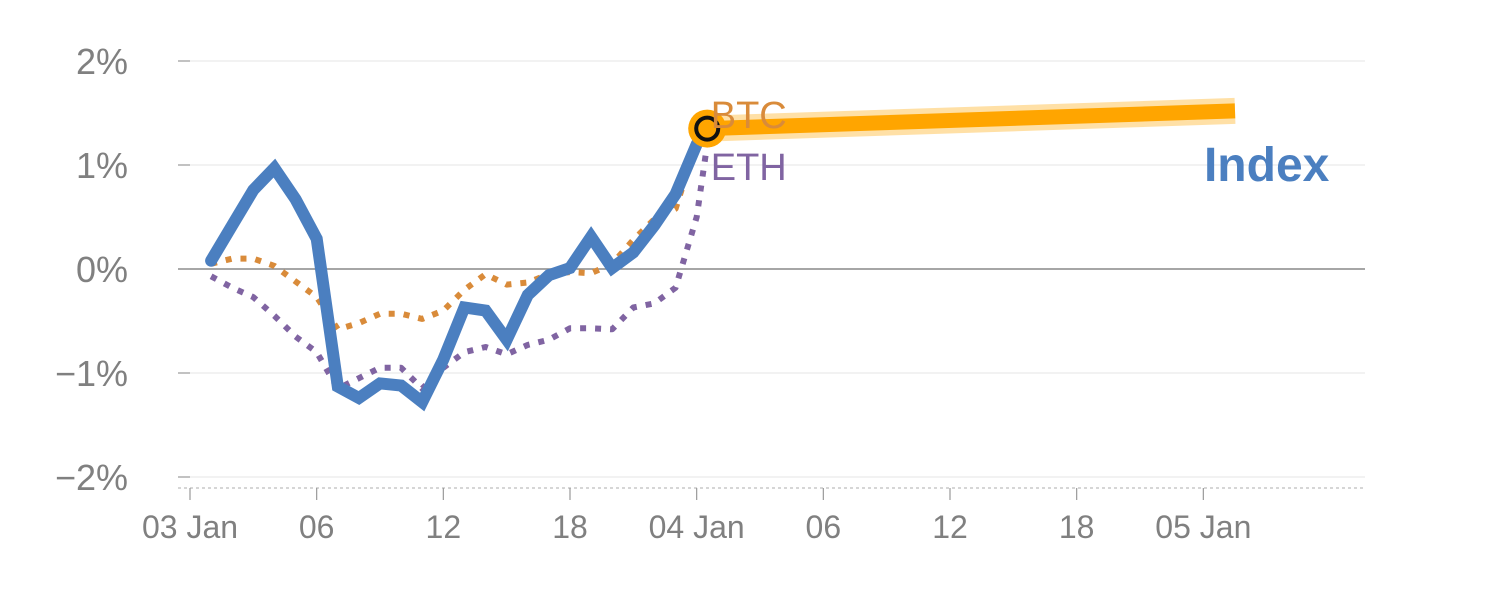 This screenshot has width=1500, height=600. Describe the element at coordinates (190, 527) in the screenshot. I see `x-tick-label: 03 Jan` at that location.